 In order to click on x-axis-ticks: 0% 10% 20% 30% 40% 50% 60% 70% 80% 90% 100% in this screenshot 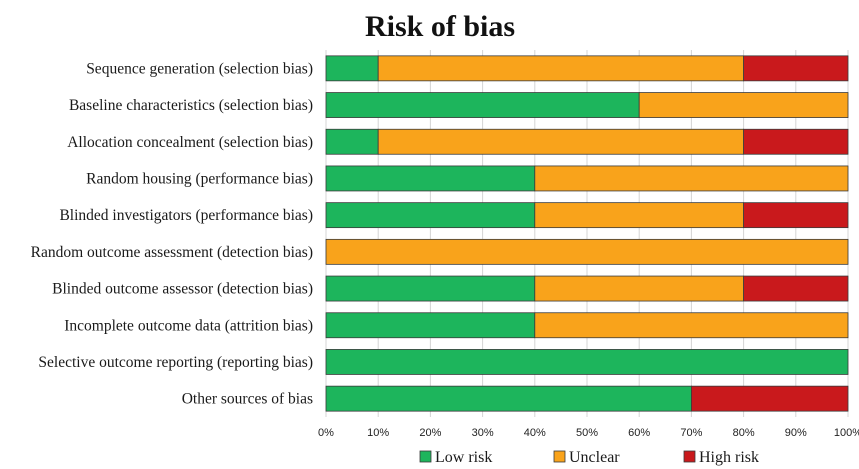, I will do `click(588, 433)`.